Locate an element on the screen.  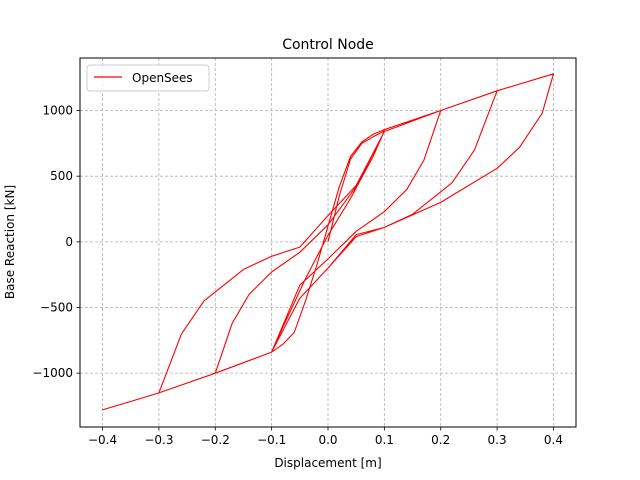
x-tick-label: −0.4 is located at coordinates (102, 440).